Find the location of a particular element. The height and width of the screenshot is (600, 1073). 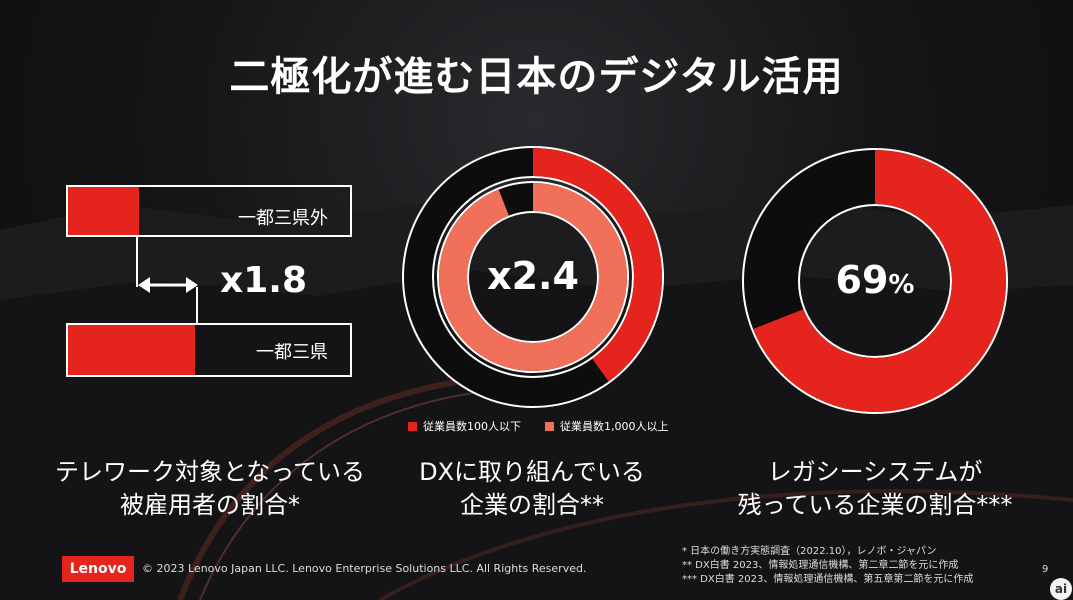

legacy-unit: % is located at coordinates (901, 285).